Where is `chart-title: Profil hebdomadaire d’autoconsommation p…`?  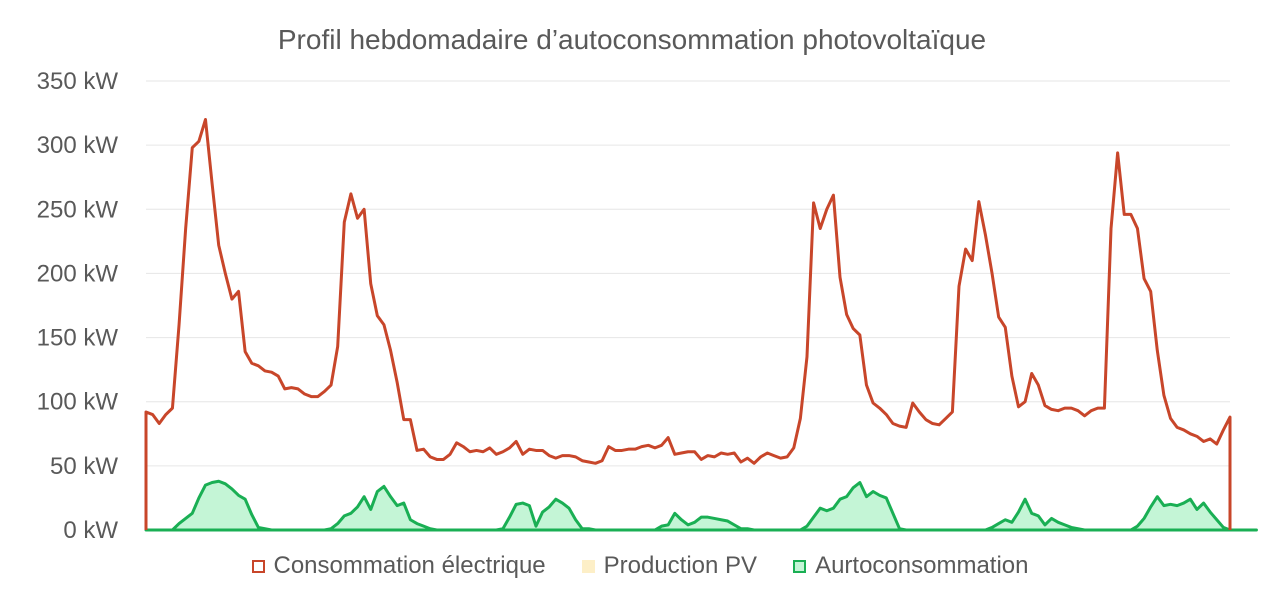
chart-title: Profil hebdomadaire d’autoconsommation p… is located at coordinates (632, 39).